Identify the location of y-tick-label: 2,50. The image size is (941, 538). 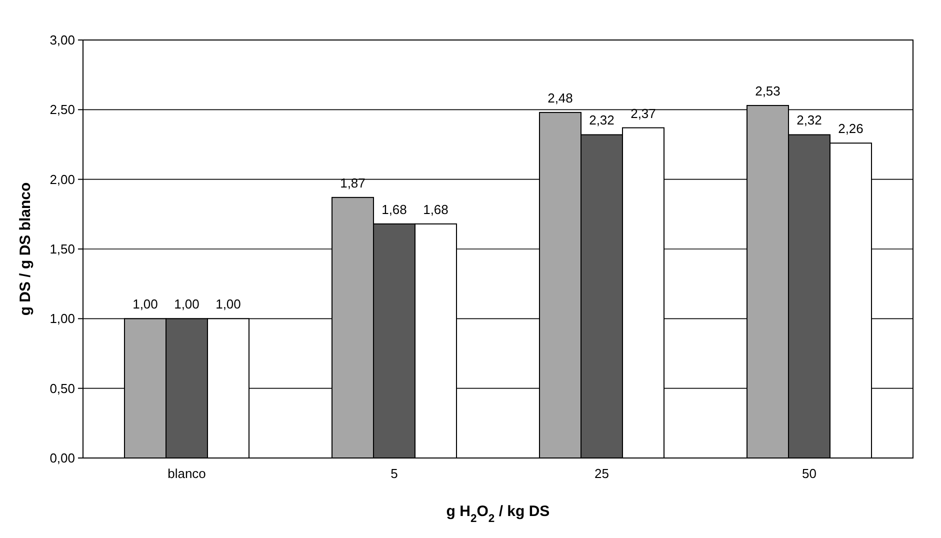
(62, 110).